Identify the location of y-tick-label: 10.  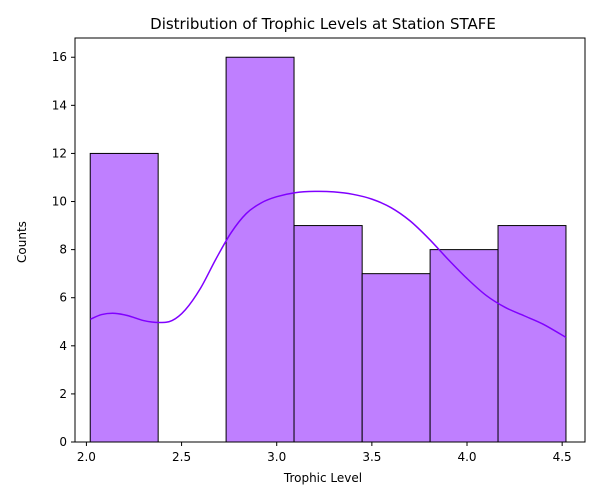
(59, 202).